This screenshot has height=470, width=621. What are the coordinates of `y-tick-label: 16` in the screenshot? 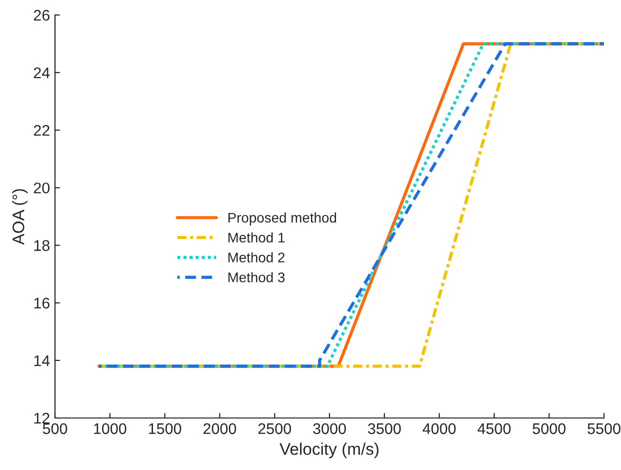 It's located at (42, 303).